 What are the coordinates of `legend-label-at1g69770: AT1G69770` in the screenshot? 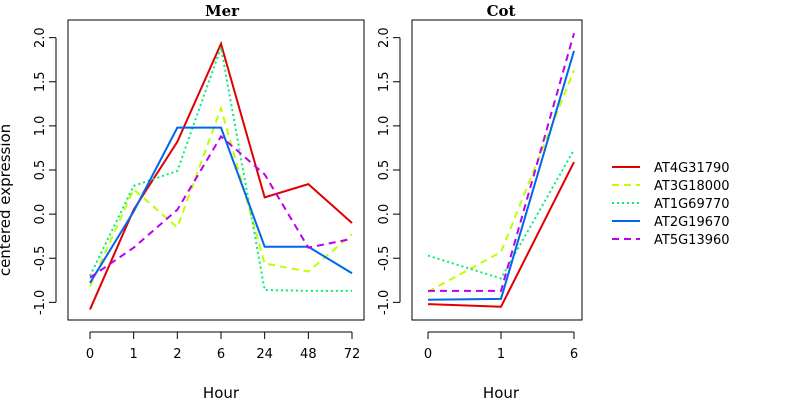 It's located at (692, 204).